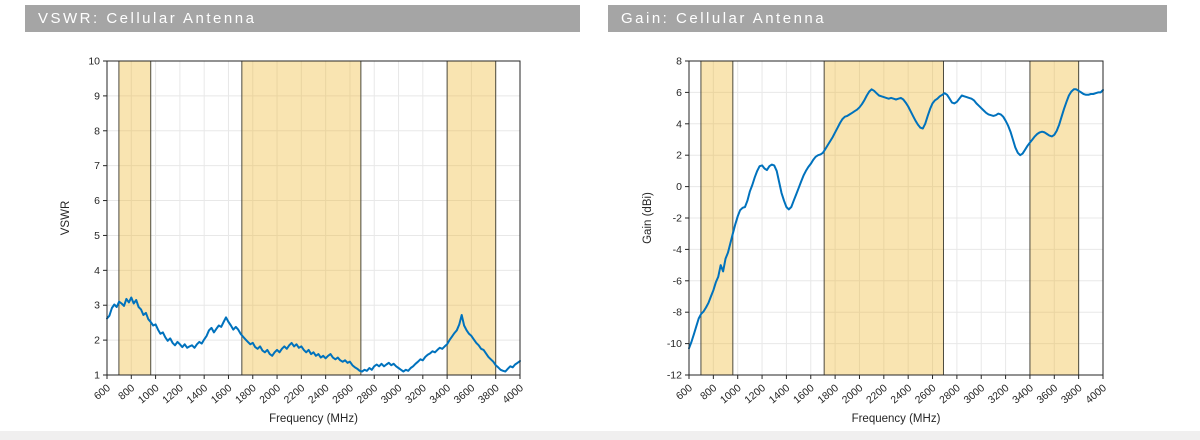 The width and height of the screenshot is (1200, 440). Describe the element at coordinates (313, 334) in the screenshot. I see `vswr-curve` at that location.